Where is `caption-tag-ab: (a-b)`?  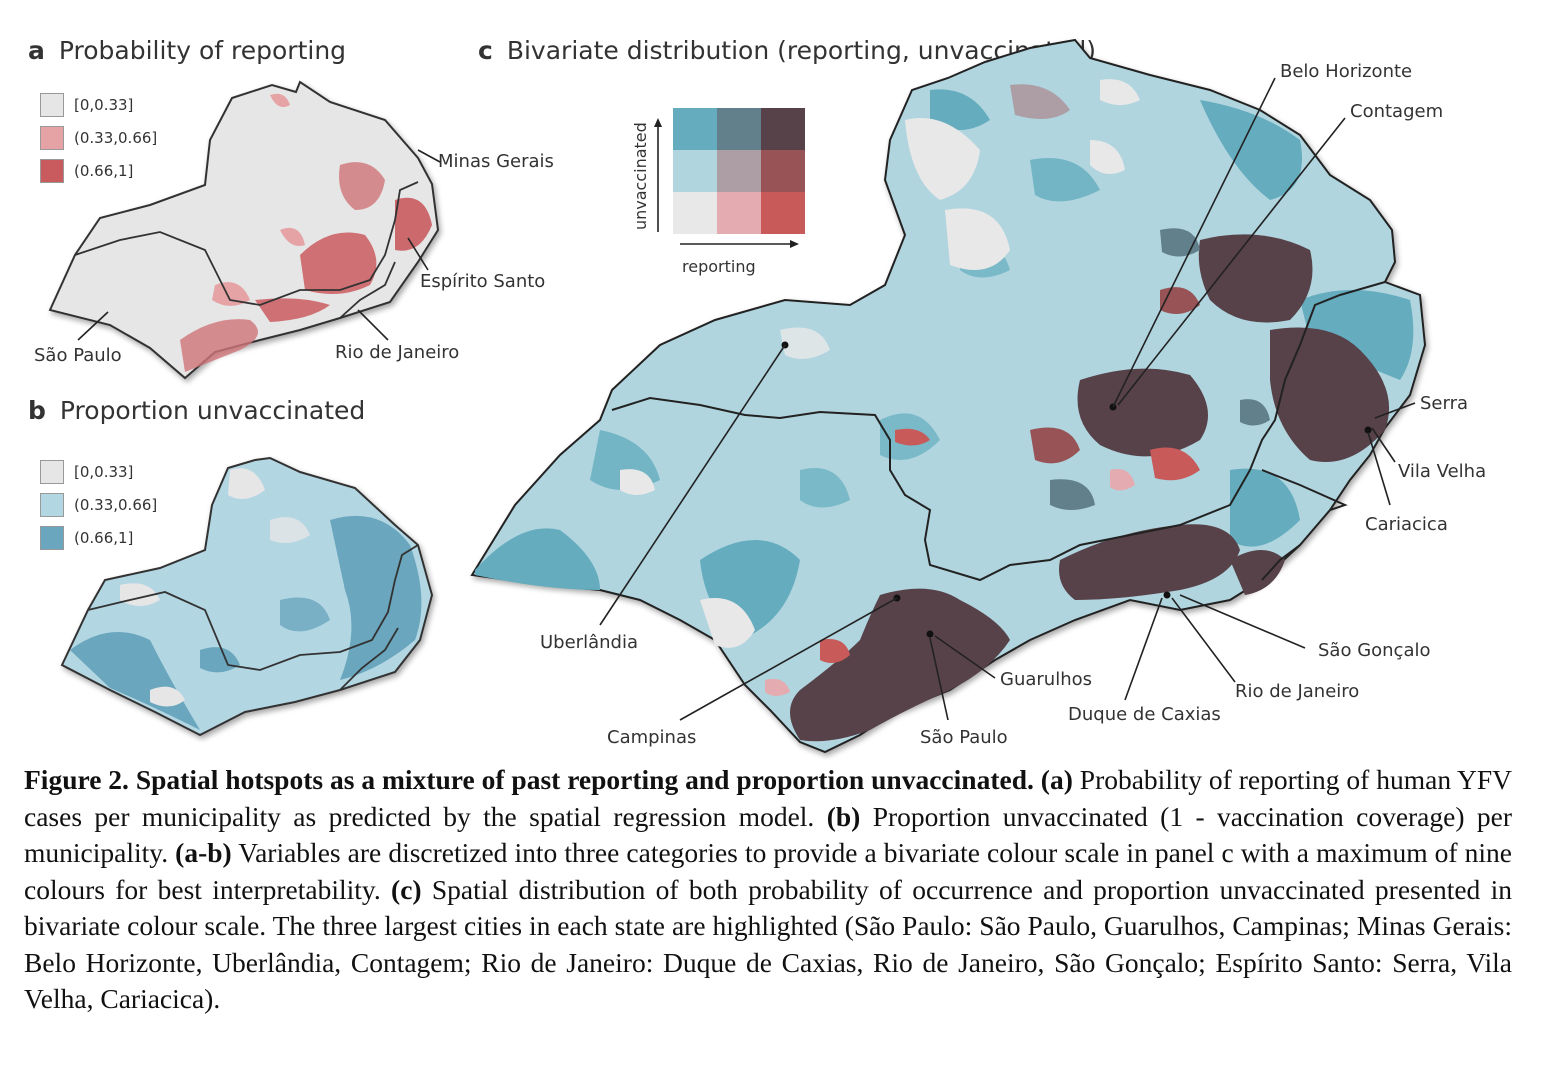 caption-tag-ab: (a-b) is located at coordinates (203, 852).